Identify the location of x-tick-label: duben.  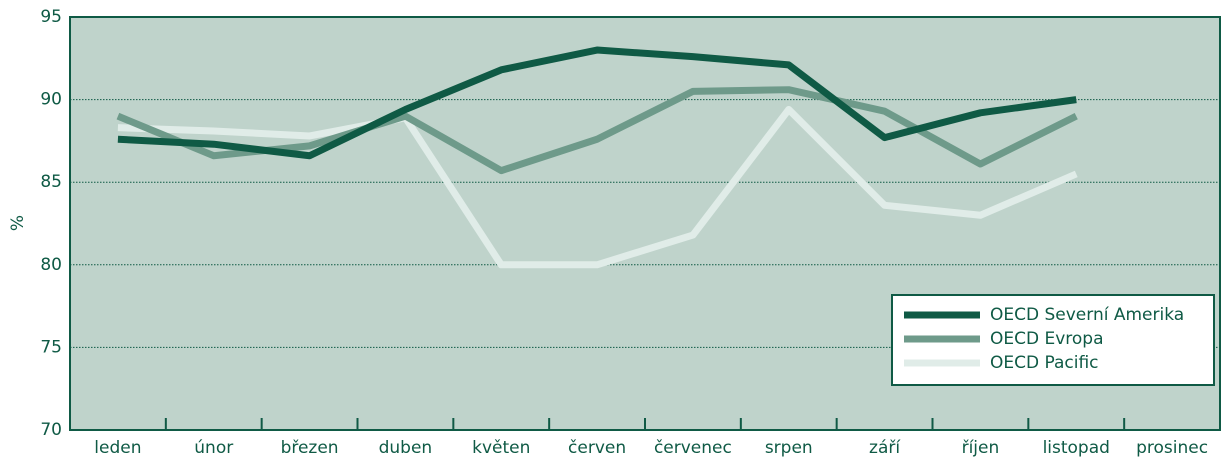
(406, 448).